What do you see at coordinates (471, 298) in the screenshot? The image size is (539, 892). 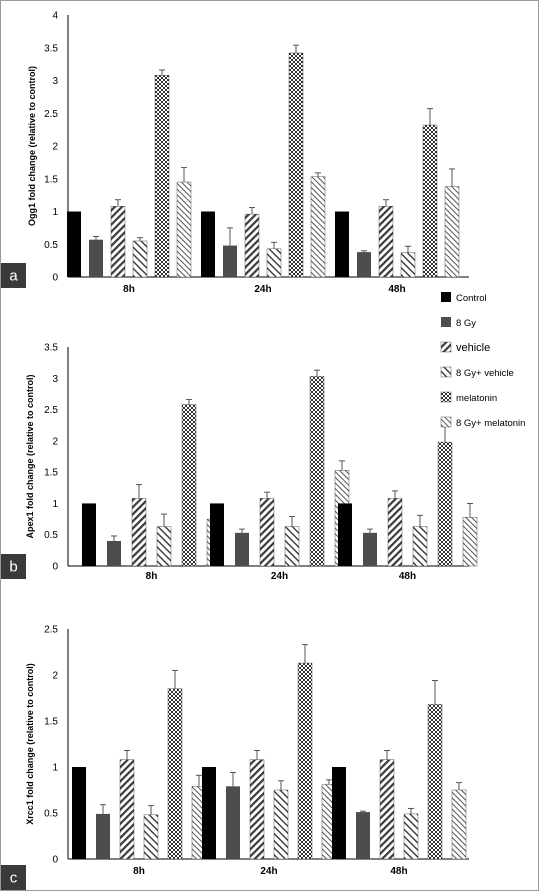 I see `legend-label: Control` at bounding box center [471, 298].